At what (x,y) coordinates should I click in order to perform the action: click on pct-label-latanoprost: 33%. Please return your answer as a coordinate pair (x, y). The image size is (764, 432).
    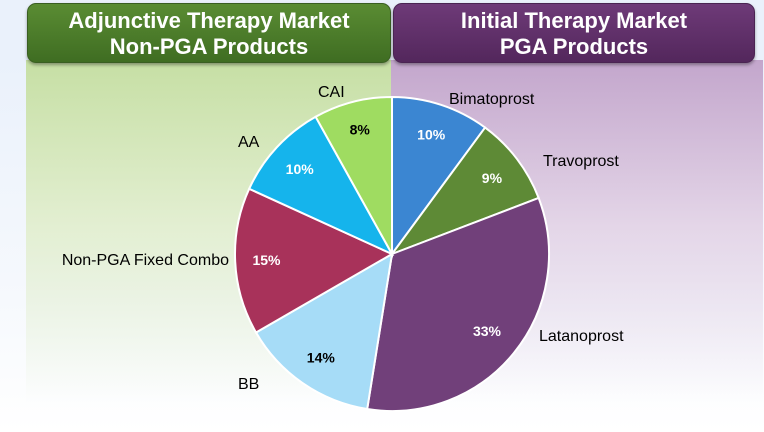
    Looking at the image, I should click on (487, 331).